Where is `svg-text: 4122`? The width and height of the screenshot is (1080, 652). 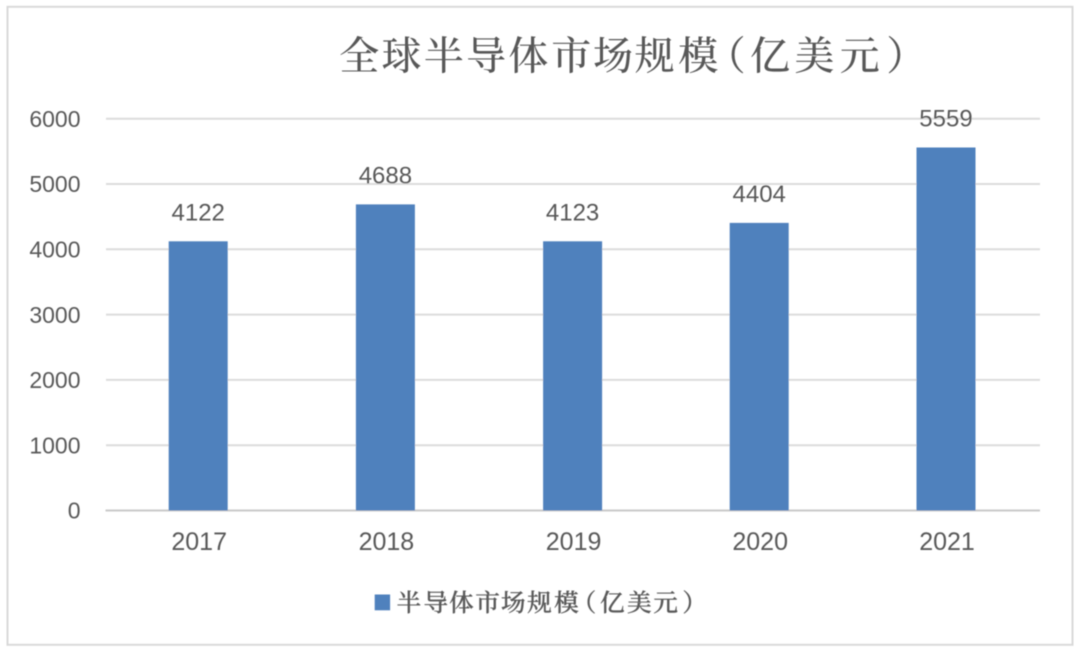 svg-text: 4122 is located at coordinates (198, 212).